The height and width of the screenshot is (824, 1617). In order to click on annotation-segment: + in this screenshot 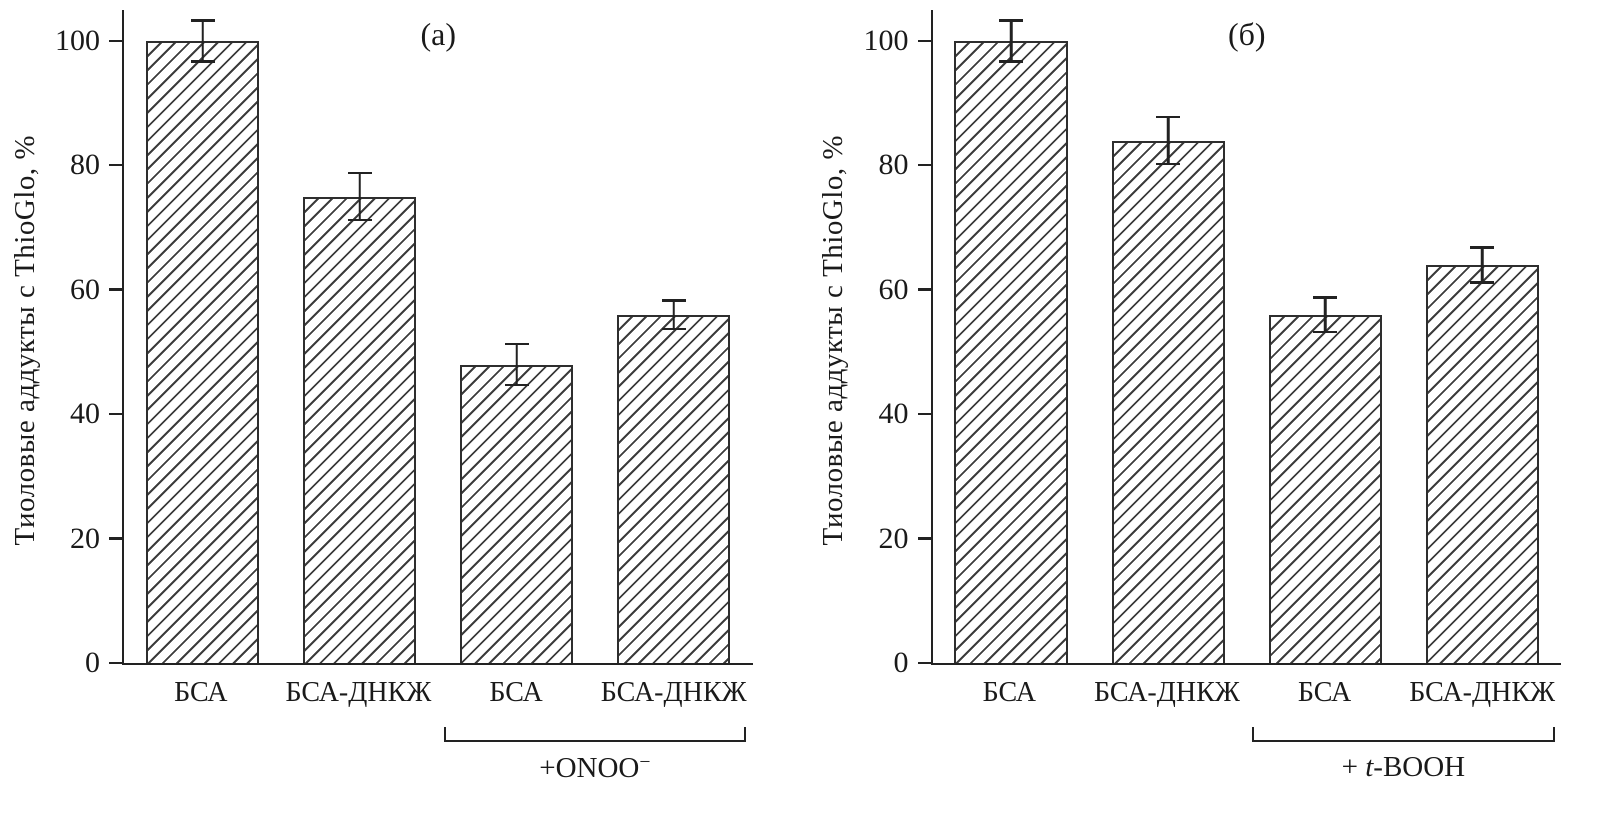, I will do `click(1353, 767)`.